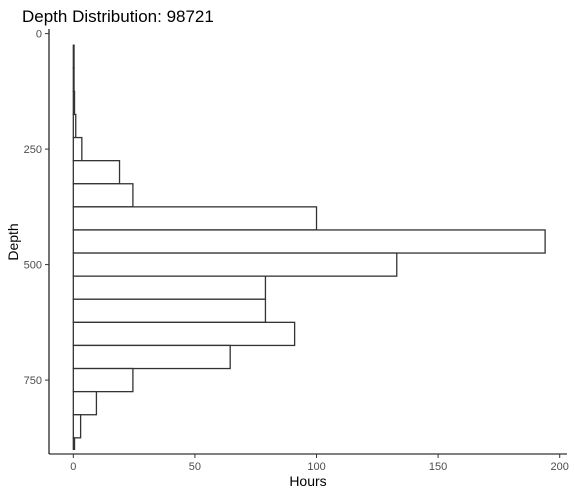 The height and width of the screenshot is (496, 575). Describe the element at coordinates (33, 266) in the screenshot. I see `y-tick-label: 500` at that location.